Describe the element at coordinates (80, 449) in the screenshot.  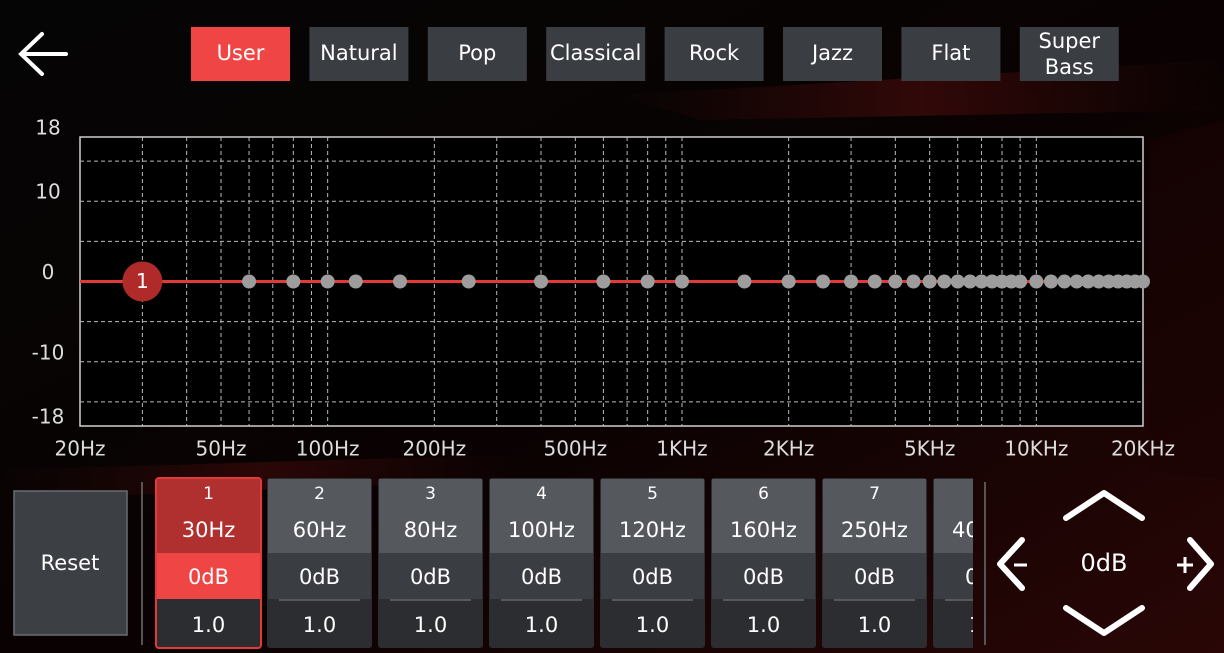
I see `x-tick-label: 20Hz` at that location.